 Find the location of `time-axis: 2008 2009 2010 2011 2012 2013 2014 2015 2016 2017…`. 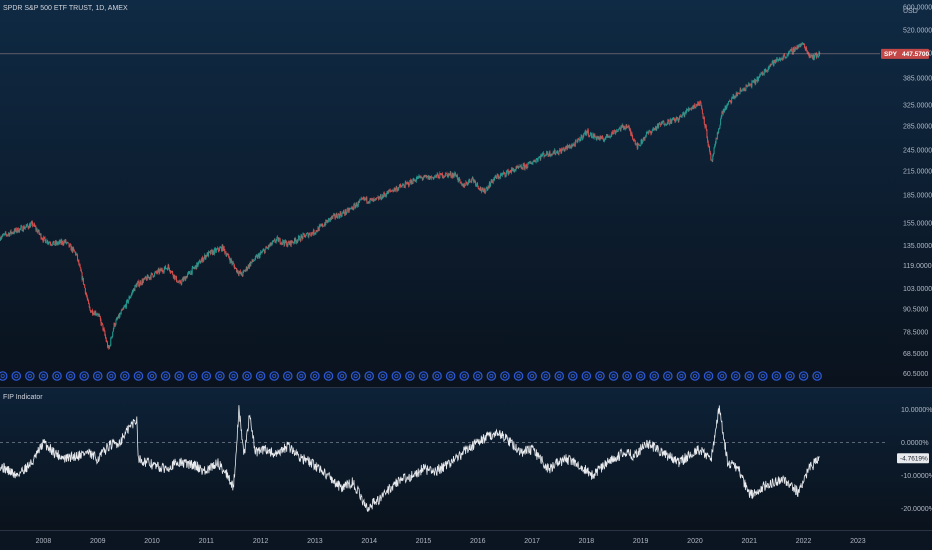

time-axis: 2008 2009 2010 2011 2012 2013 2014 2015 2016 2017… is located at coordinates (451, 541).